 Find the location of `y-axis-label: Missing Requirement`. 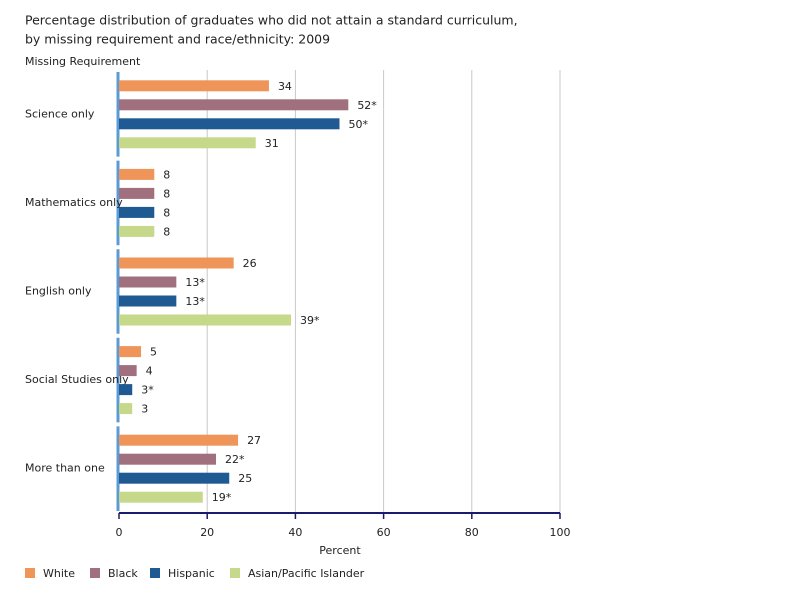

y-axis-label: Missing Requirement is located at coordinates (83, 61).